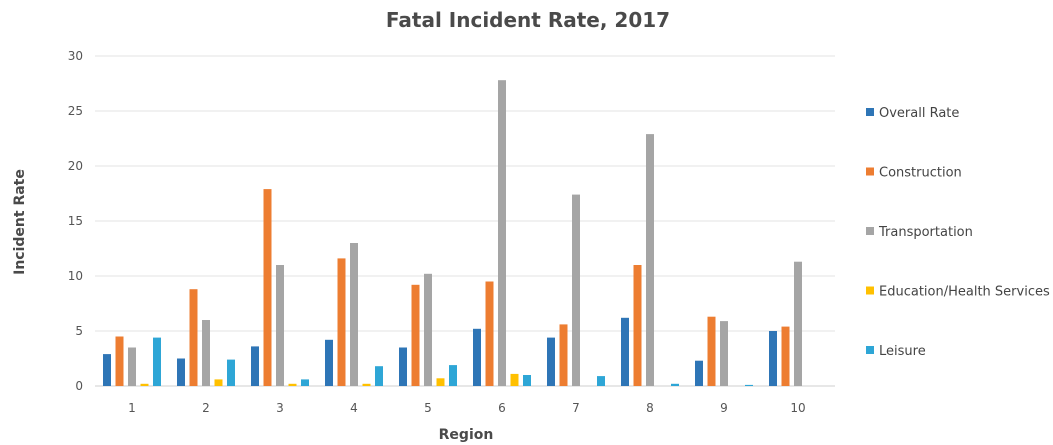 This screenshot has height=445, width=1053. I want to click on x-tick-label: 7, so click(576, 408).